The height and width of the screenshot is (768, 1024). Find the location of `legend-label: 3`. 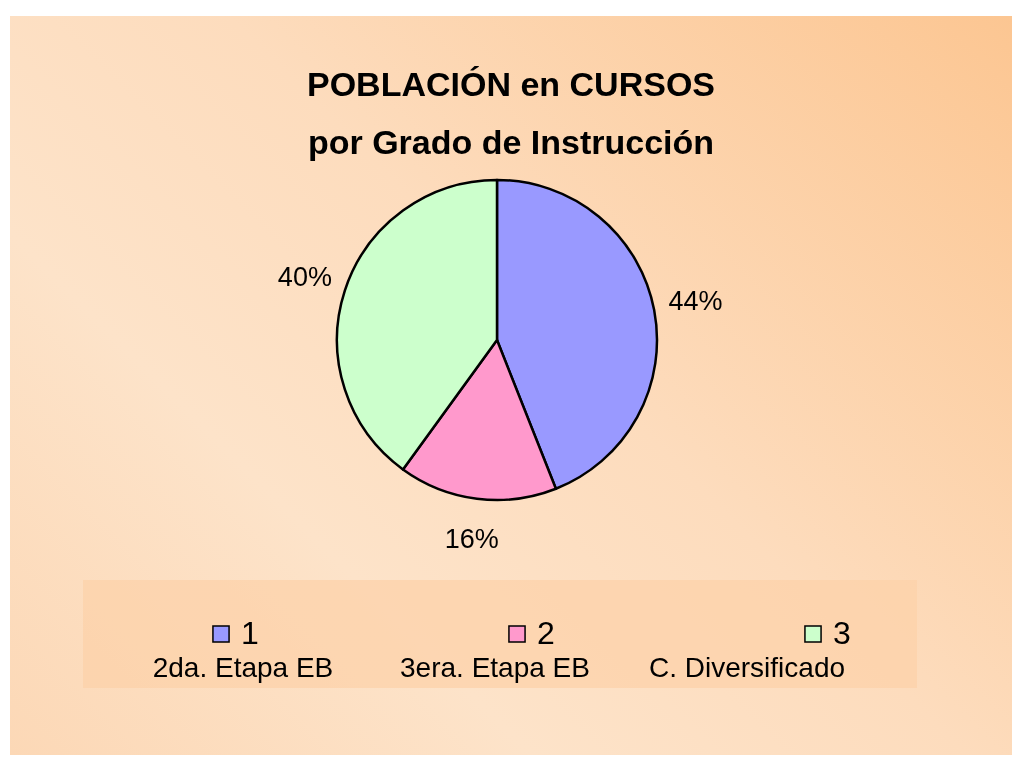

legend-label: 3 is located at coordinates (842, 633).